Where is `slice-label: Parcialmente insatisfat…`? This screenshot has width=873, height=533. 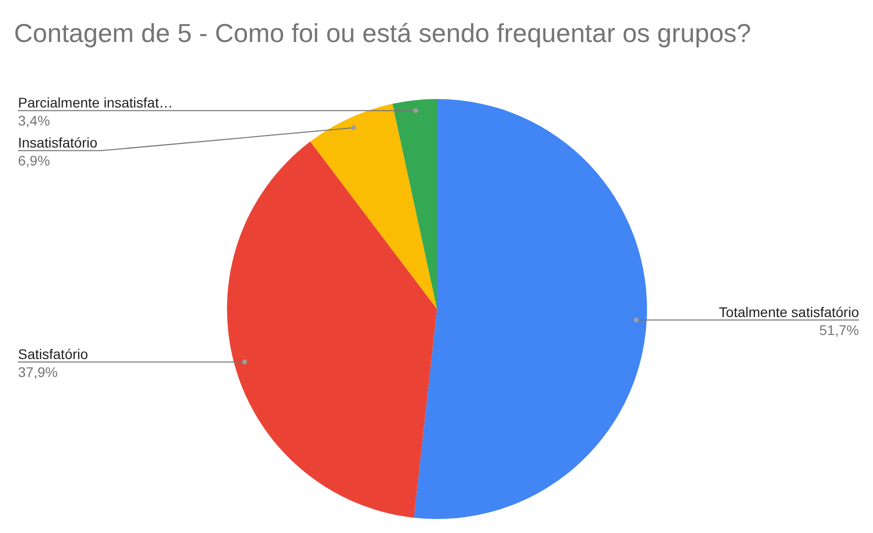 slice-label: Parcialmente insatisfat… is located at coordinates (95, 102).